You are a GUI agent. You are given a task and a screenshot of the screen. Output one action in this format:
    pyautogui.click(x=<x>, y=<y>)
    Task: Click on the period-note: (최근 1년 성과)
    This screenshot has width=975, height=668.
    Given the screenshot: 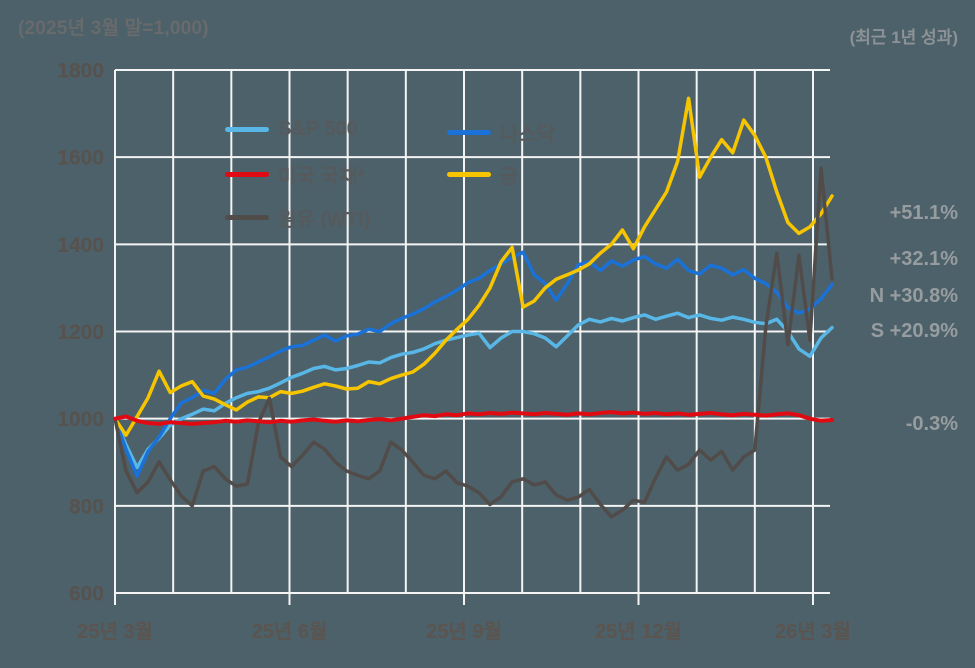 What is the action you would take?
    pyautogui.click(x=903, y=37)
    